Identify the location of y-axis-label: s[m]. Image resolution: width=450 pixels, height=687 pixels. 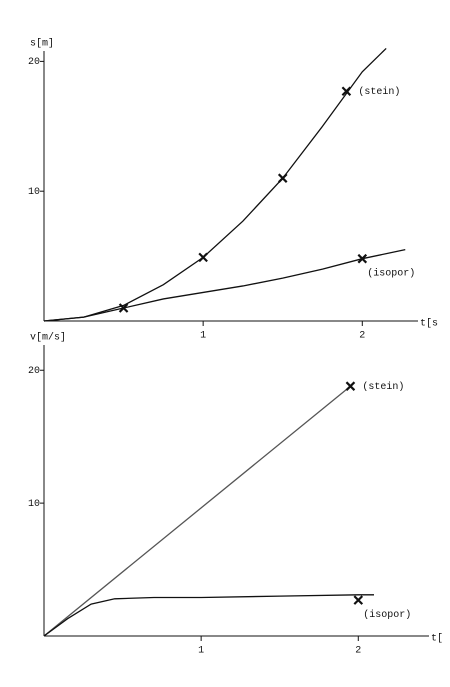
(42, 44).